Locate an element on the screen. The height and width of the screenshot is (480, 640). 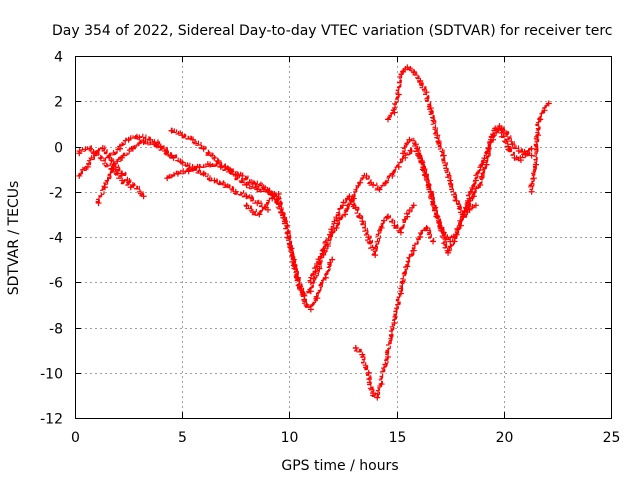
x-tick-label: 0 is located at coordinates (75, 438).